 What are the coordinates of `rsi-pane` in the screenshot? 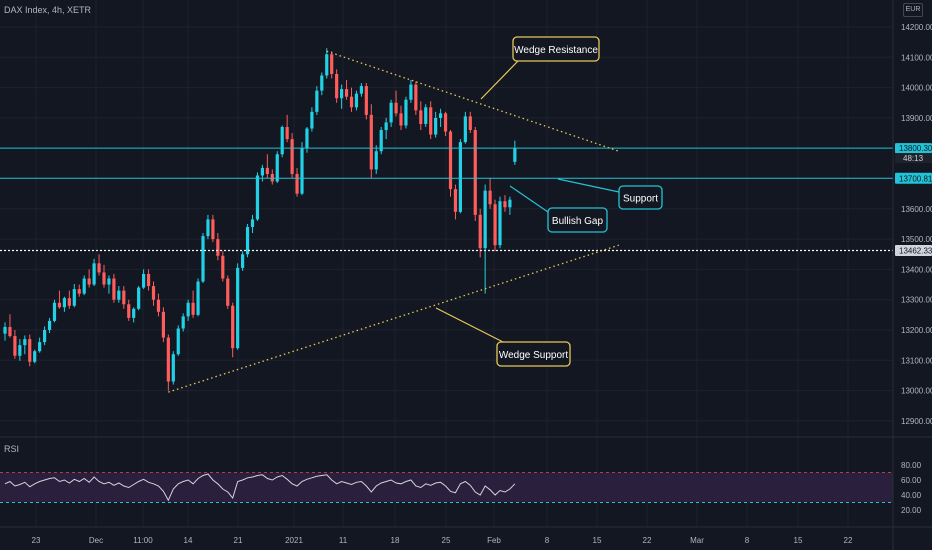 It's located at (466, 469).